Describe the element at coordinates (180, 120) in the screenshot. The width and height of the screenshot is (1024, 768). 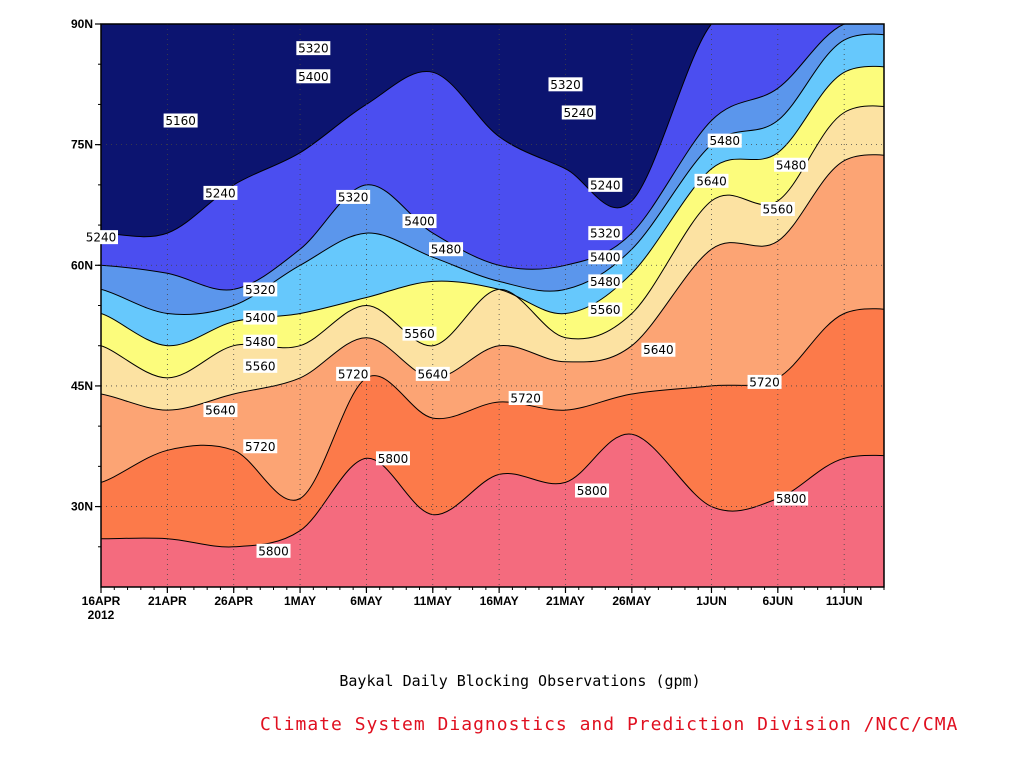
I see `contour-label-5160: 5160` at that location.